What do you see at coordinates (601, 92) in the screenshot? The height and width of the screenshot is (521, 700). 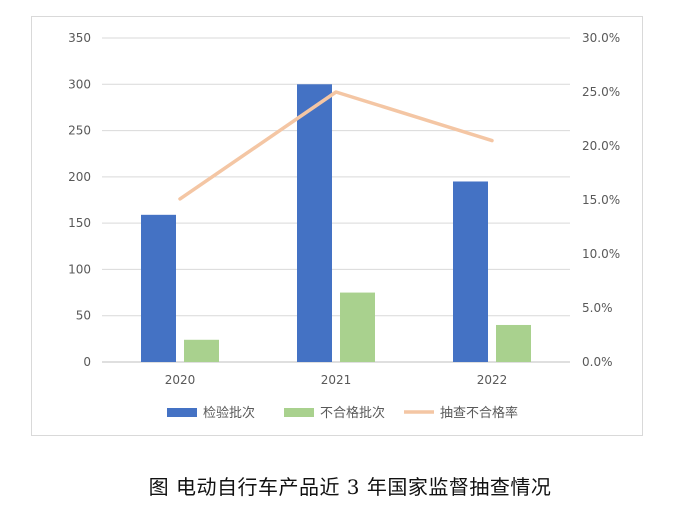 I see `right-tick-label: 25.0%` at bounding box center [601, 92].